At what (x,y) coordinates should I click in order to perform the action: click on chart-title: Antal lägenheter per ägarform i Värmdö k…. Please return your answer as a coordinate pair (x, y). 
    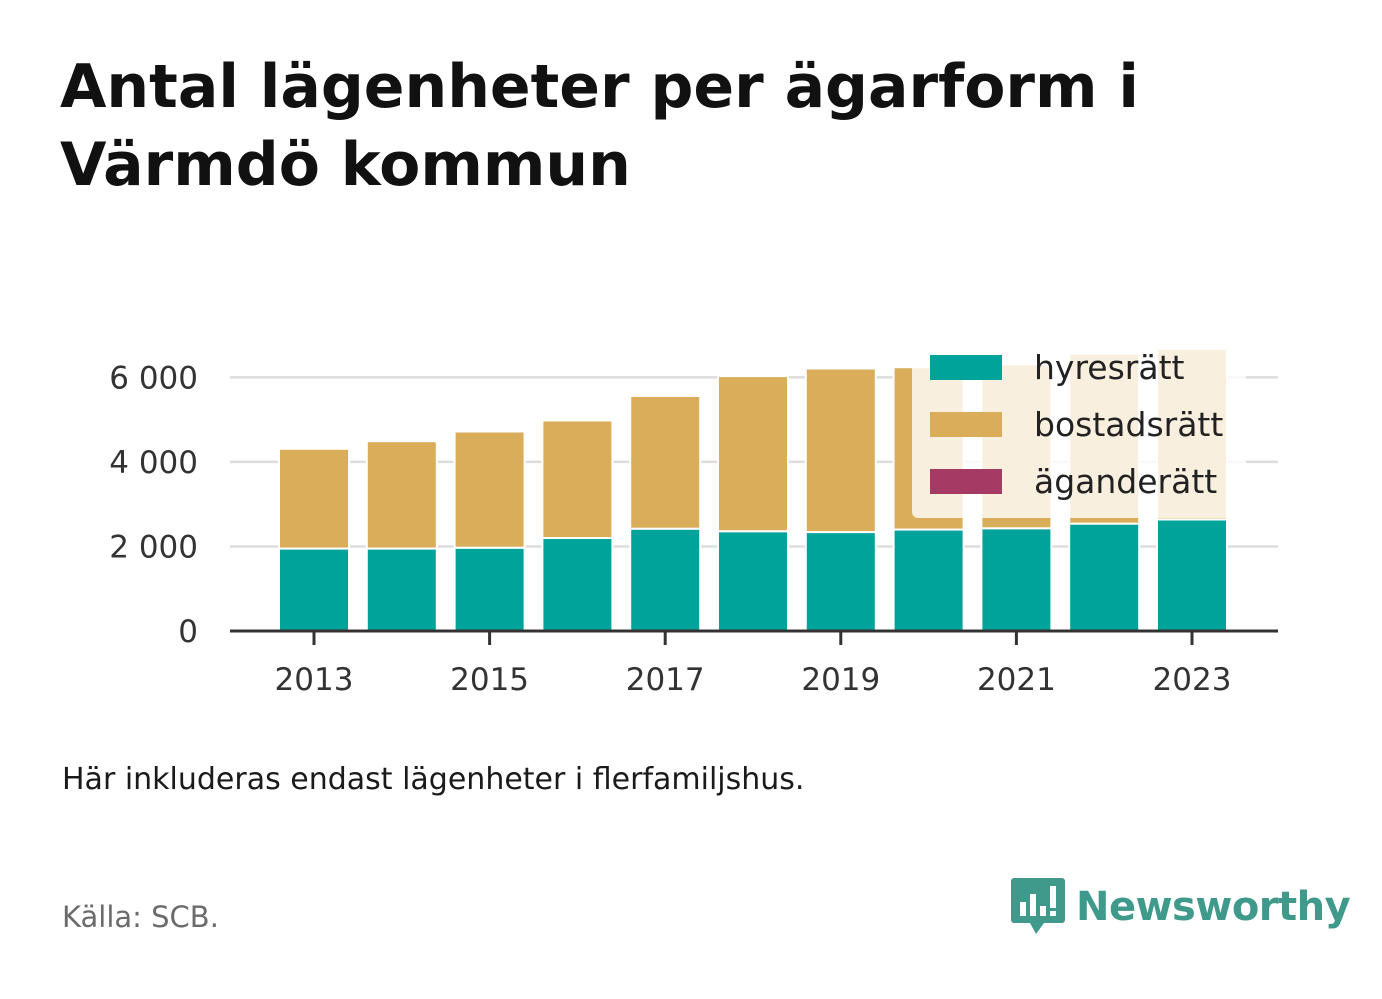
    Looking at the image, I should click on (599, 126).